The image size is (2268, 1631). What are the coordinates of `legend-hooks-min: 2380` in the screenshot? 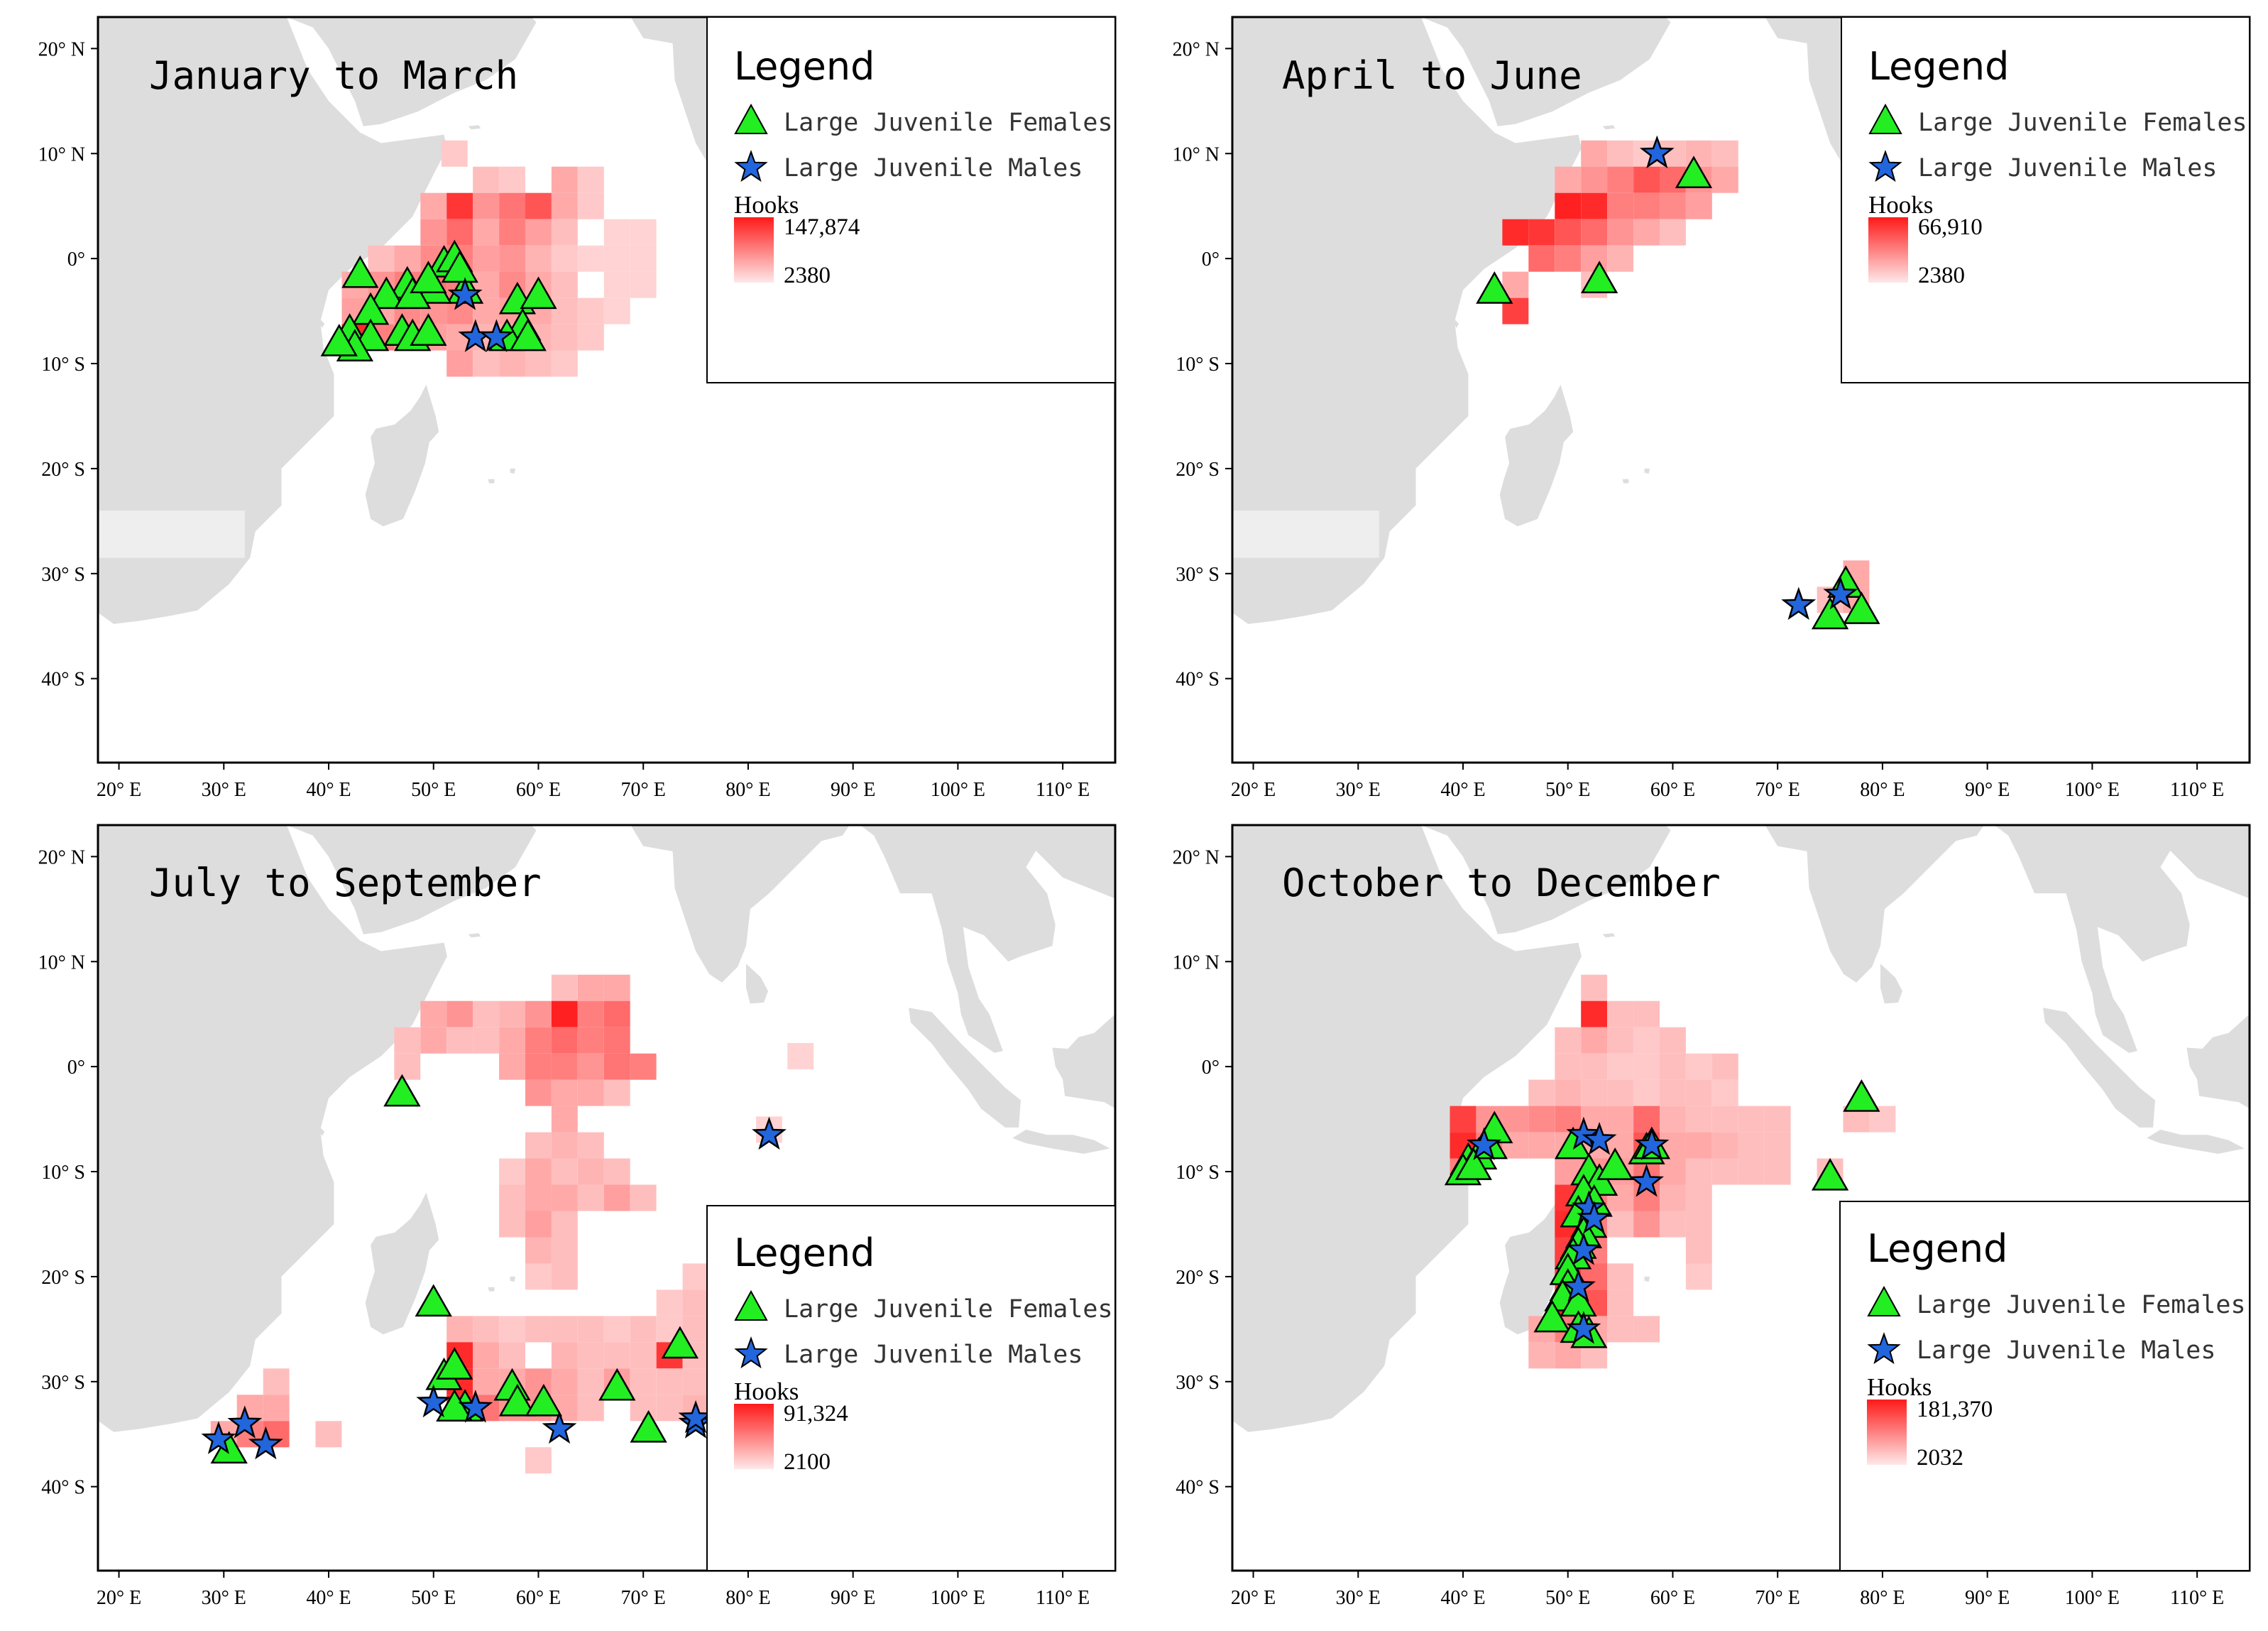 It's located at (808, 275).